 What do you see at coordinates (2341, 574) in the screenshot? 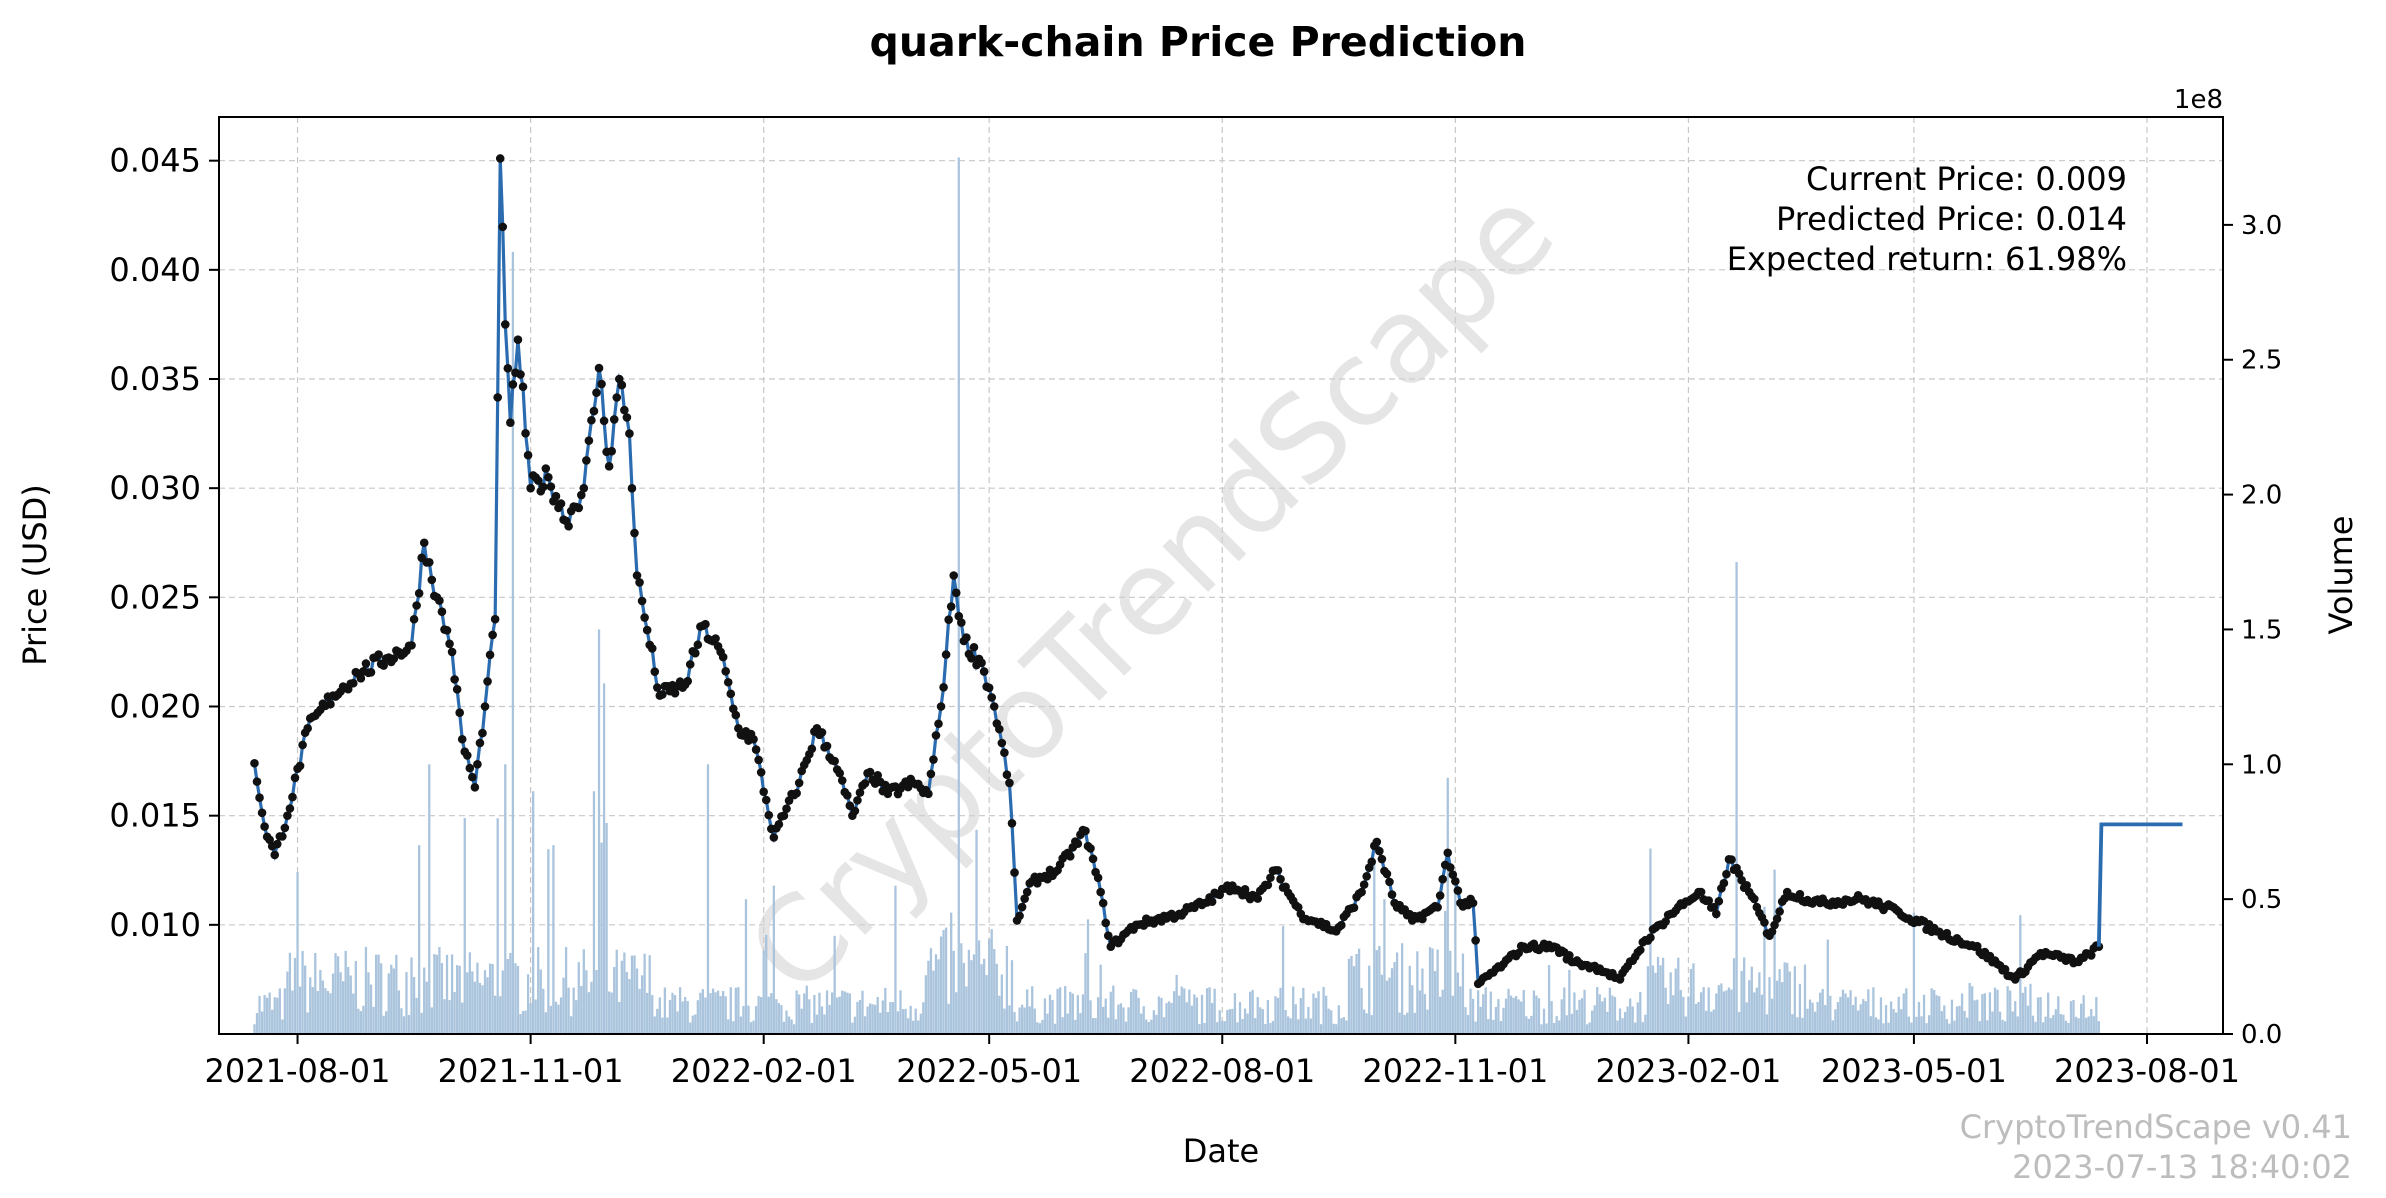
I see `y2-axis-label: Volume` at bounding box center [2341, 574].